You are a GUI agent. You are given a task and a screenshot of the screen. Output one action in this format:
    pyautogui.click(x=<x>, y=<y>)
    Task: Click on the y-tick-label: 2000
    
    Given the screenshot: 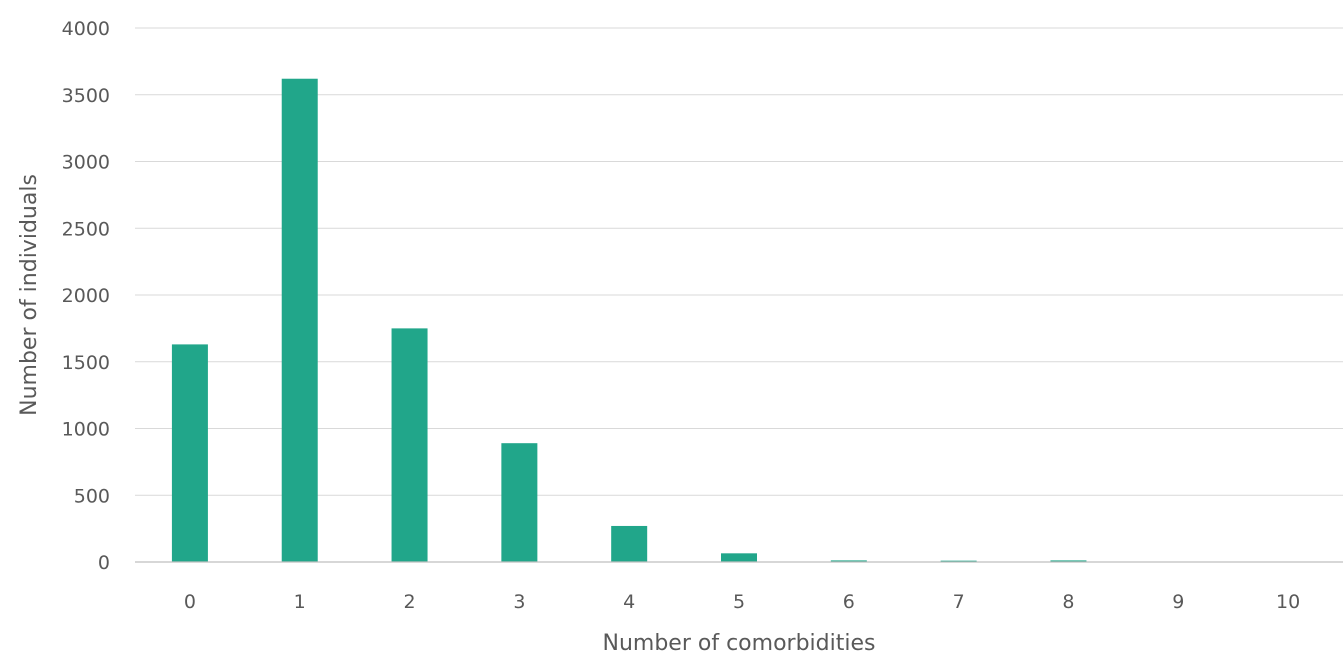 What is the action you would take?
    pyautogui.click(x=86, y=296)
    